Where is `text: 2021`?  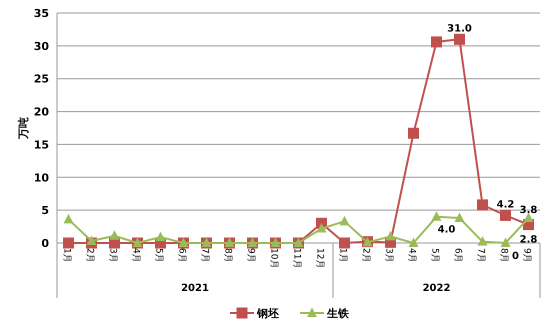
text: 2021 is located at coordinates (195, 288).